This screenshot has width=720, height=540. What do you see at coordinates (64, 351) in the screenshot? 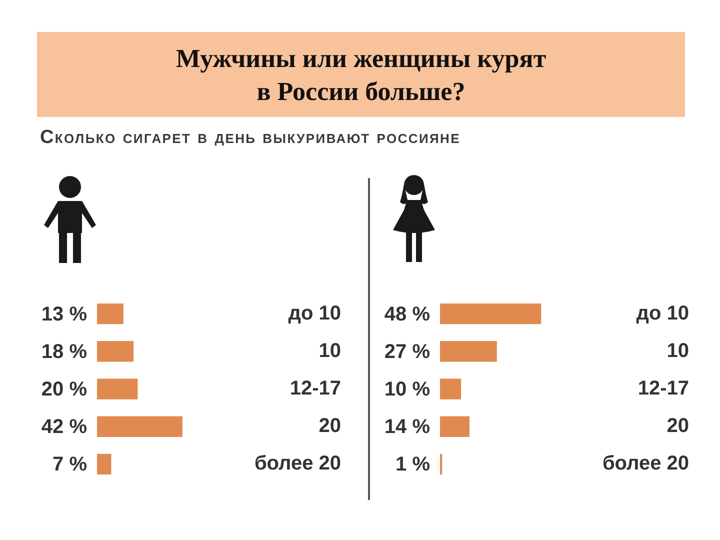
I see `data-label: 18 %` at bounding box center [64, 351].